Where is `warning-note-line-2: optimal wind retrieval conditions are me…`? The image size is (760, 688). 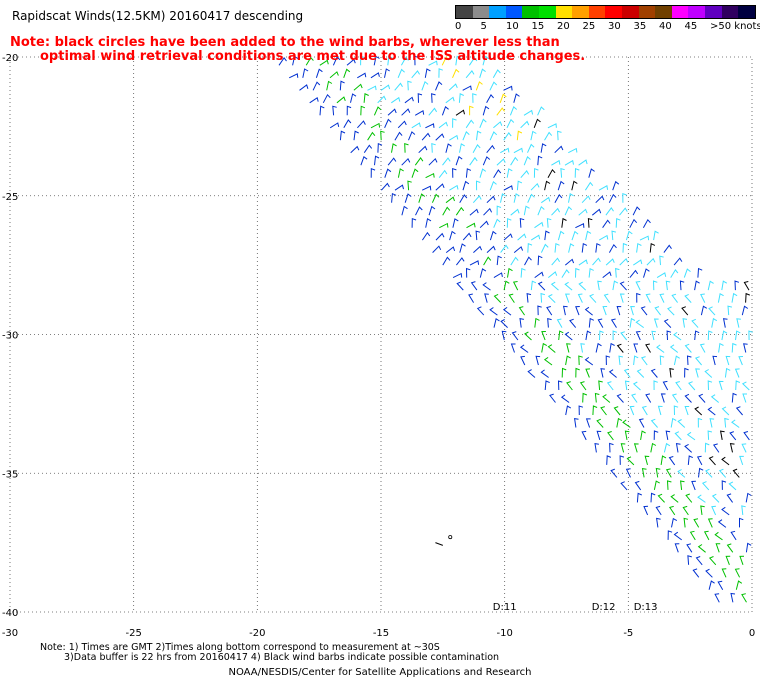 warning-note-line-2: optimal wind retrieval conditions are me… is located at coordinates (313, 56).